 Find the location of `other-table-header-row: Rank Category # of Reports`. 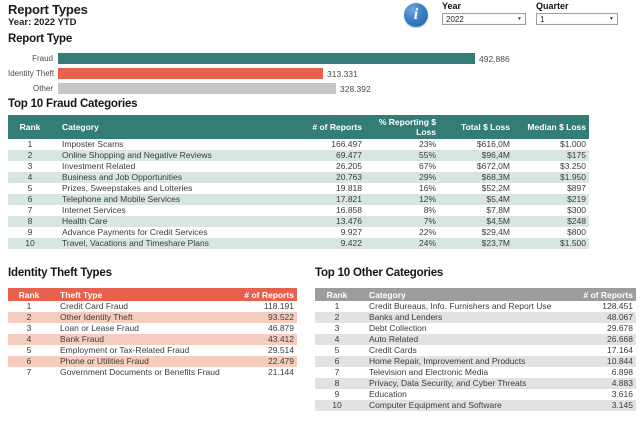

other-table-header-row: Rank Category # of Reports is located at coordinates (475, 294).